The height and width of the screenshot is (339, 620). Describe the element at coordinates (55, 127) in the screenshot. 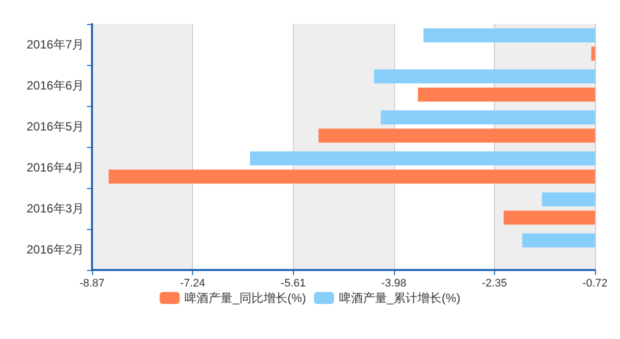

I see `y-tick-label: 2016年5月` at that location.